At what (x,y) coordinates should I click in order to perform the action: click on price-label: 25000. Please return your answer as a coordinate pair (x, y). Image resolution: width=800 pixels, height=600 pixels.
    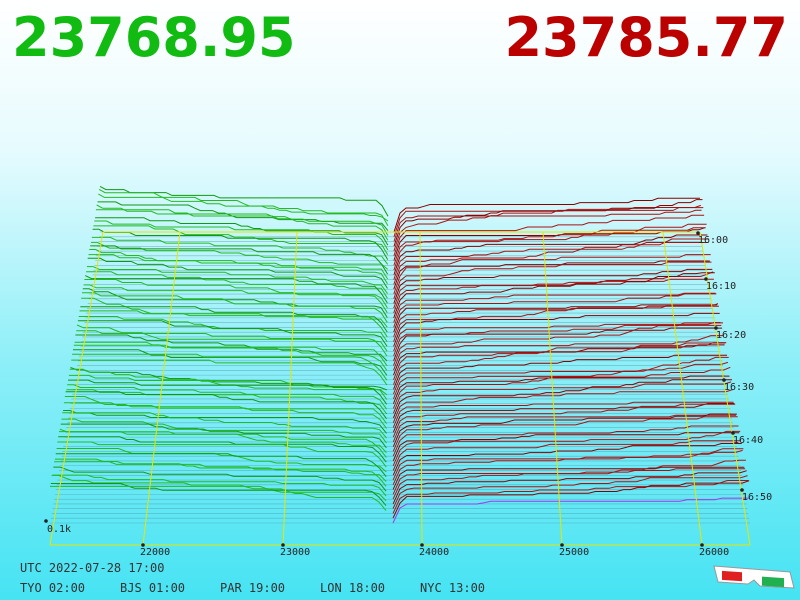
    Looking at the image, I should click on (574, 552).